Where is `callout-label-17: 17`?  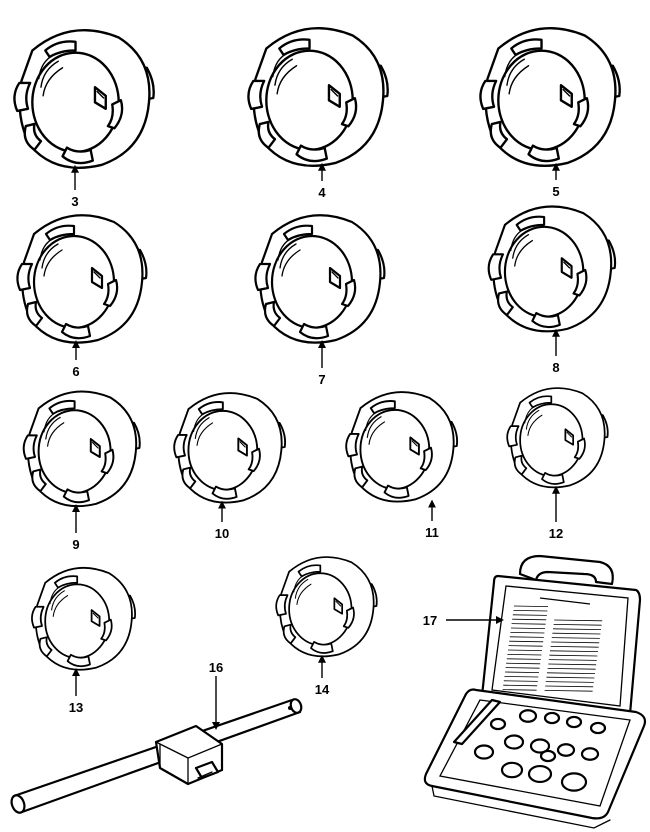 callout-label-17: 17 is located at coordinates (430, 620).